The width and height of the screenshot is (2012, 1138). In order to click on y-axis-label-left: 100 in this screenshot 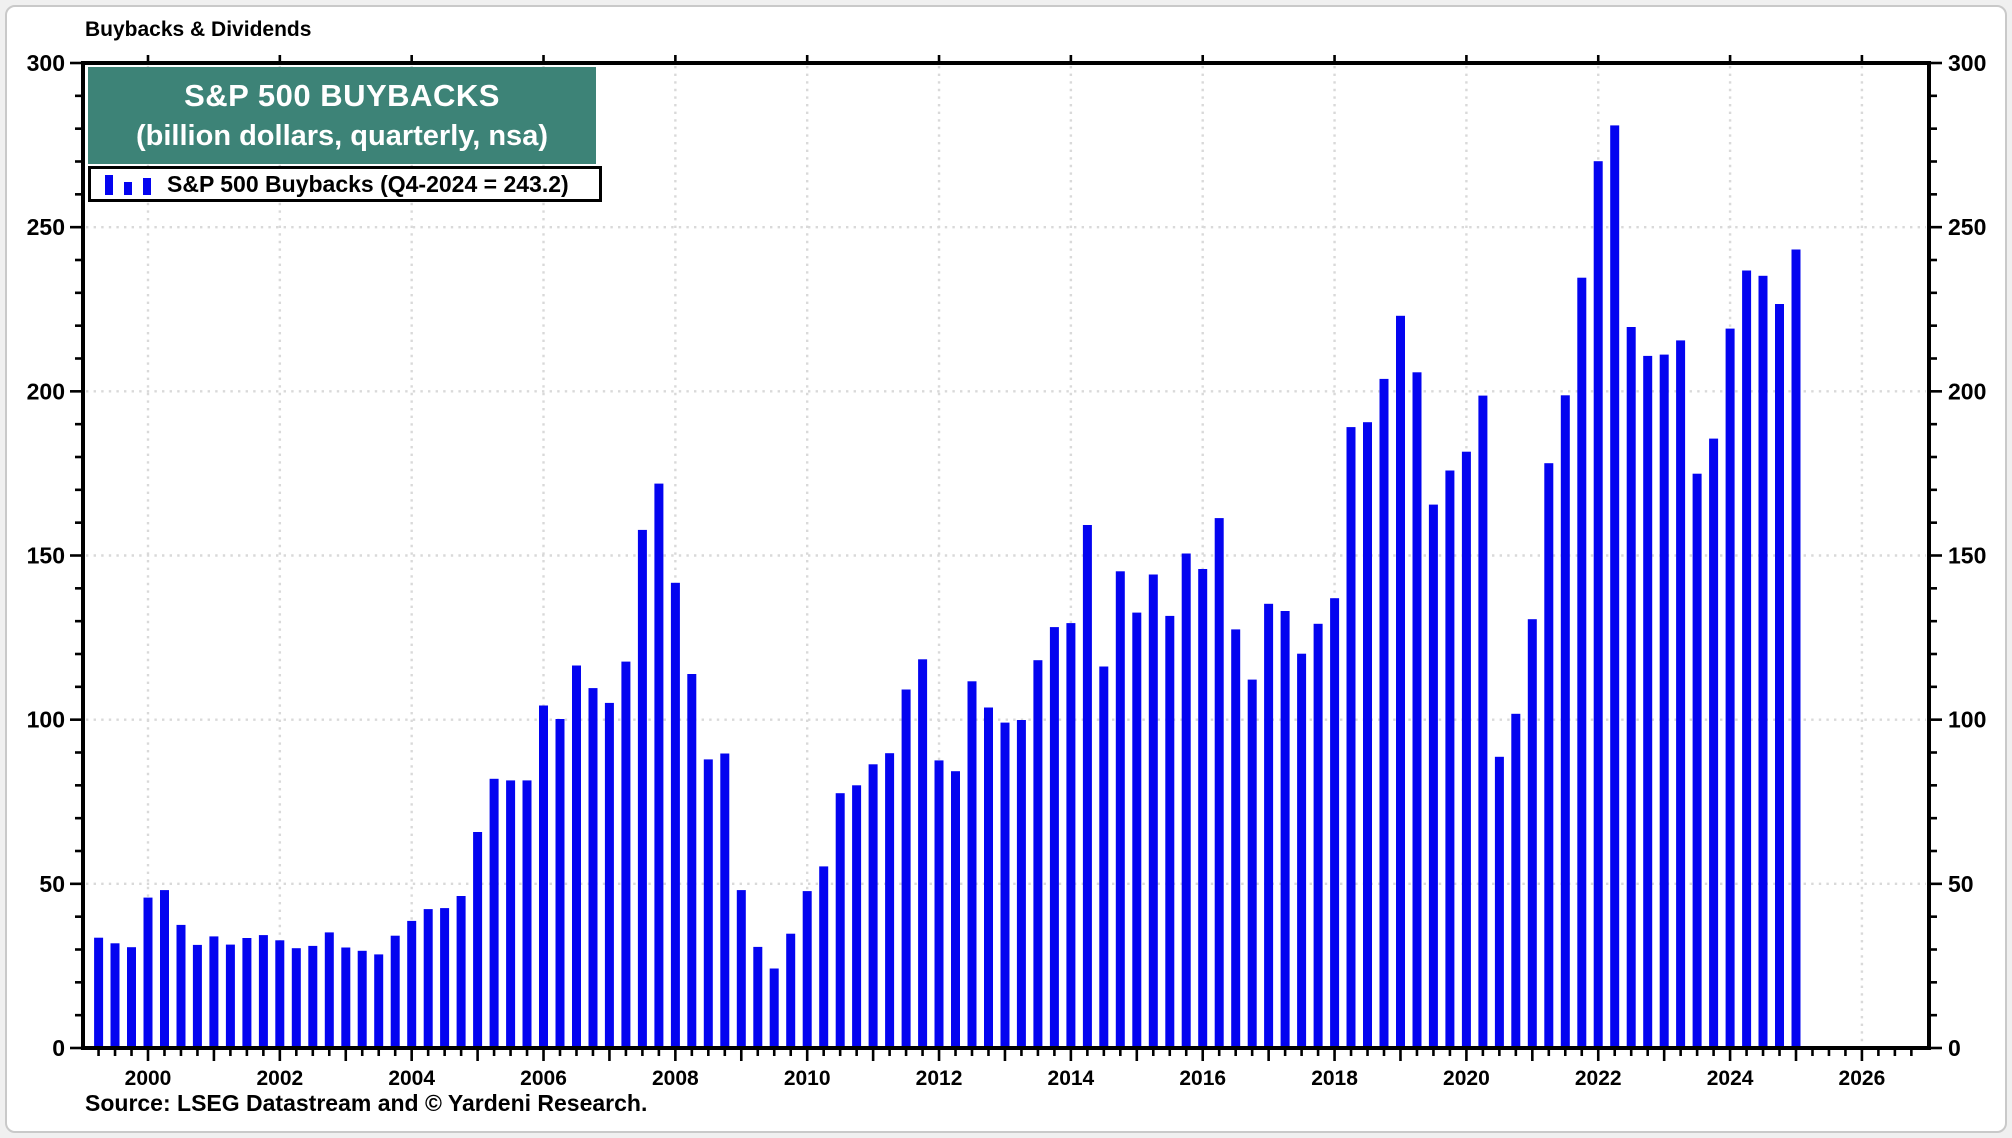, I will do `click(46, 720)`.